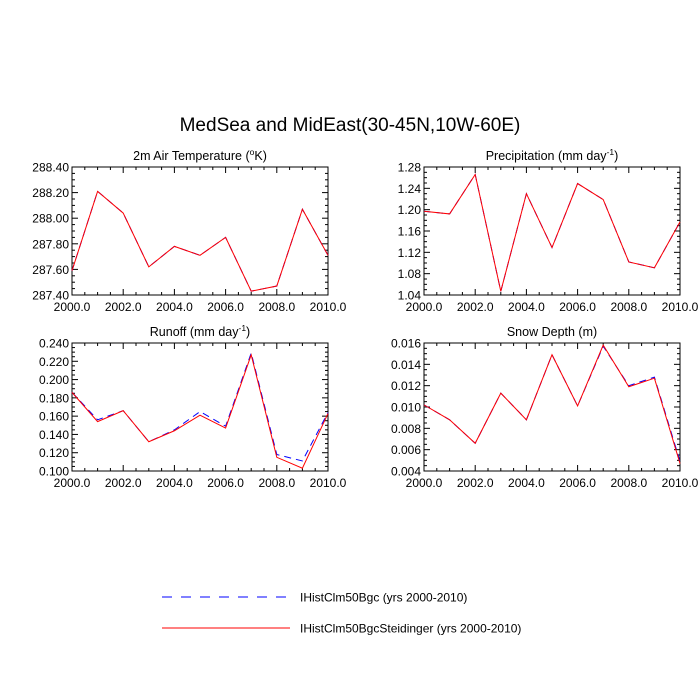 The image size is (700, 700). Describe the element at coordinates (50, 168) in the screenshot. I see `y-tick-label: 288.40` at that location.